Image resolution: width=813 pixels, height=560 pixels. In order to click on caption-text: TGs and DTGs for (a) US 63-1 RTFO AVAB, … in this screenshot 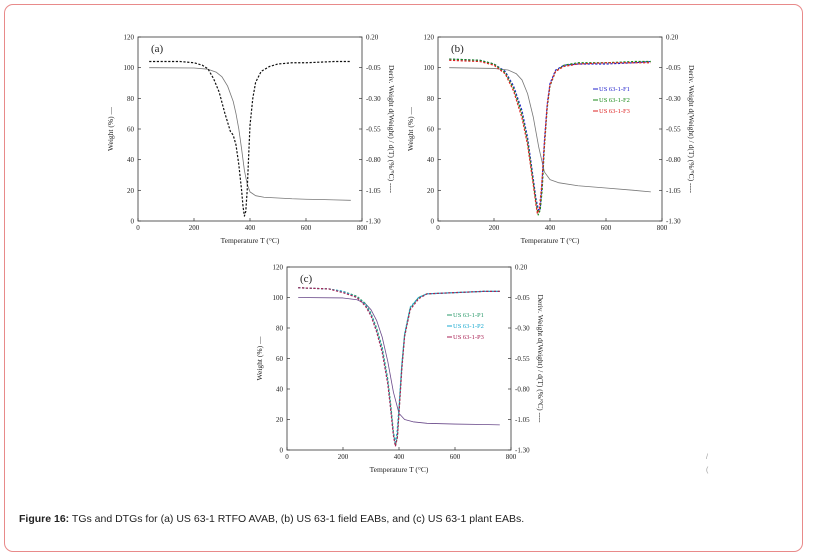, I will do `click(297, 519)`.